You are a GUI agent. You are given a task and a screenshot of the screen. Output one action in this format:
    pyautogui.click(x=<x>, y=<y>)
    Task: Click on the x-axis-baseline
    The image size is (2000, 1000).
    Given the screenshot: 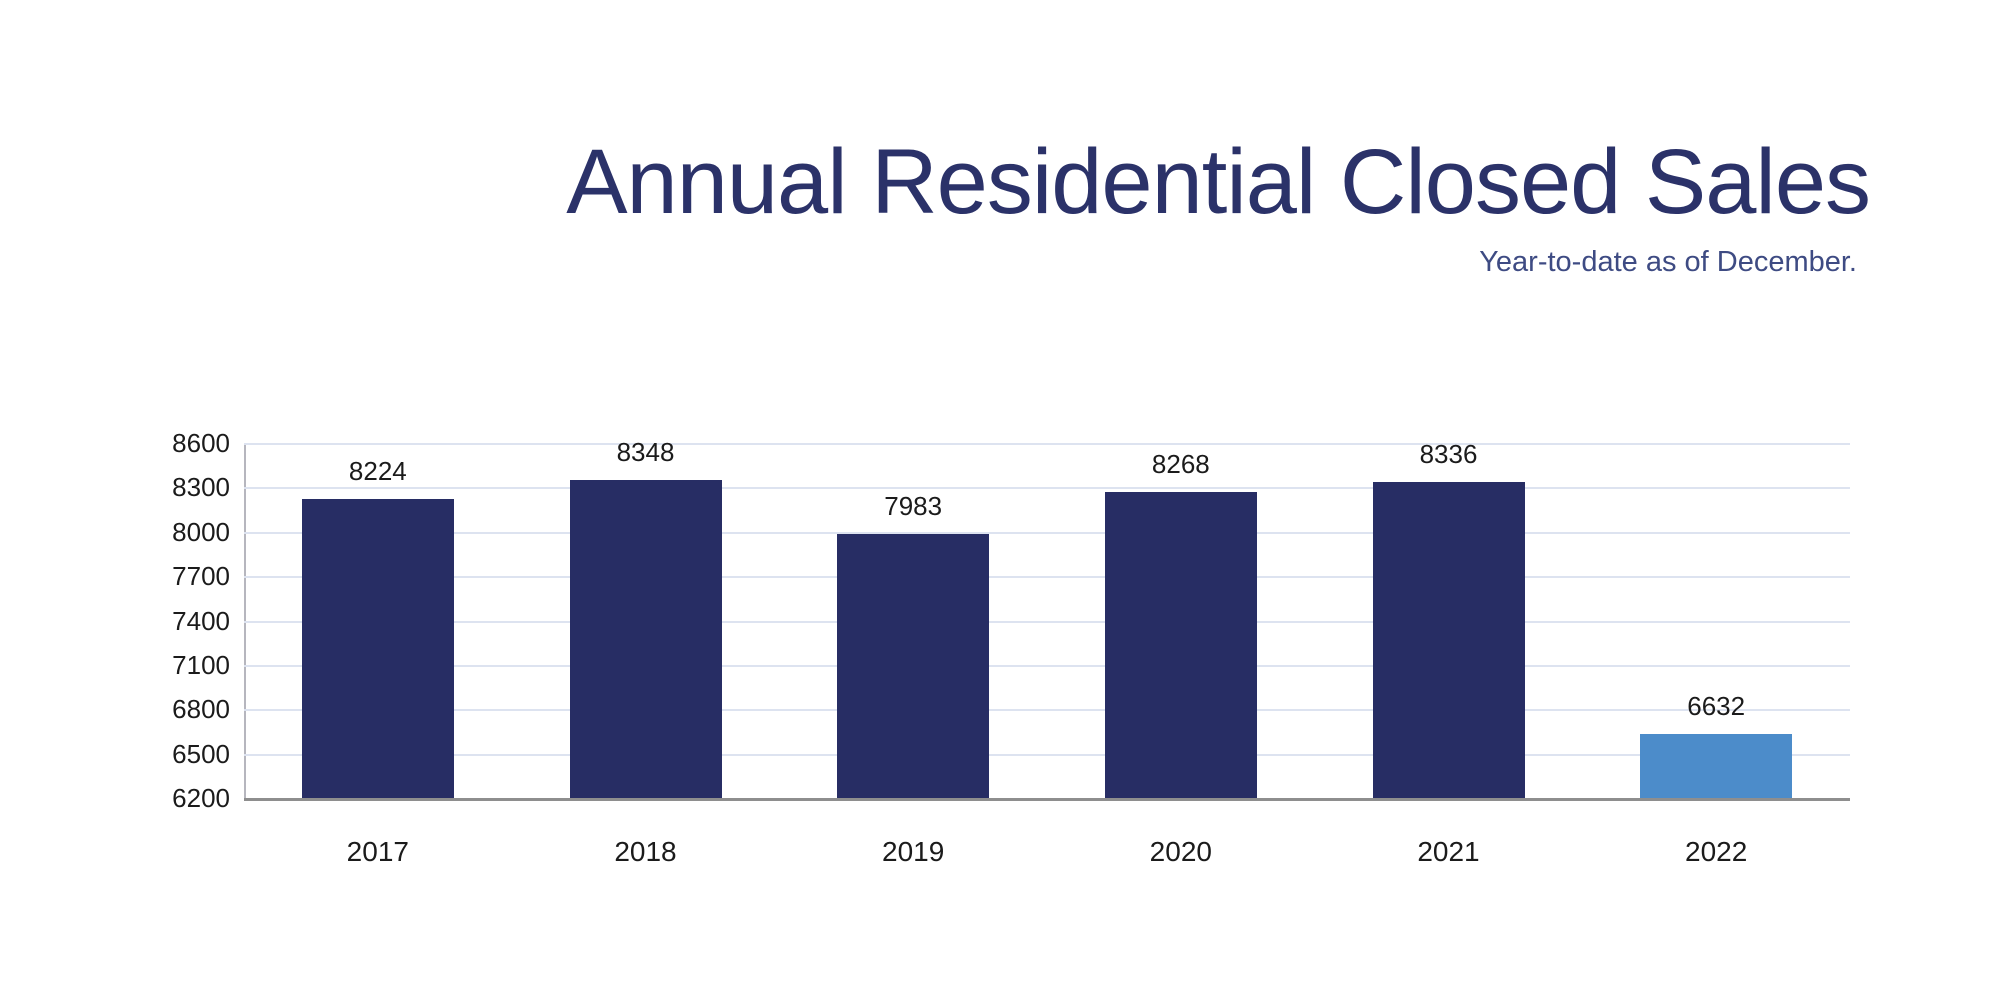 What is the action you would take?
    pyautogui.click(x=1047, y=799)
    